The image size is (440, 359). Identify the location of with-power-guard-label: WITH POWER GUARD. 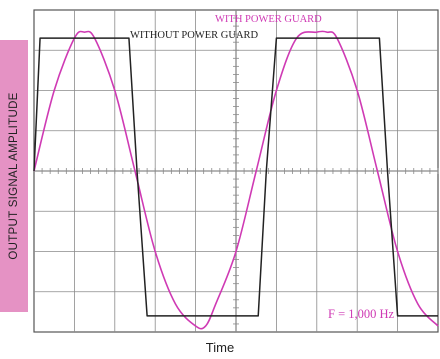
(268, 19).